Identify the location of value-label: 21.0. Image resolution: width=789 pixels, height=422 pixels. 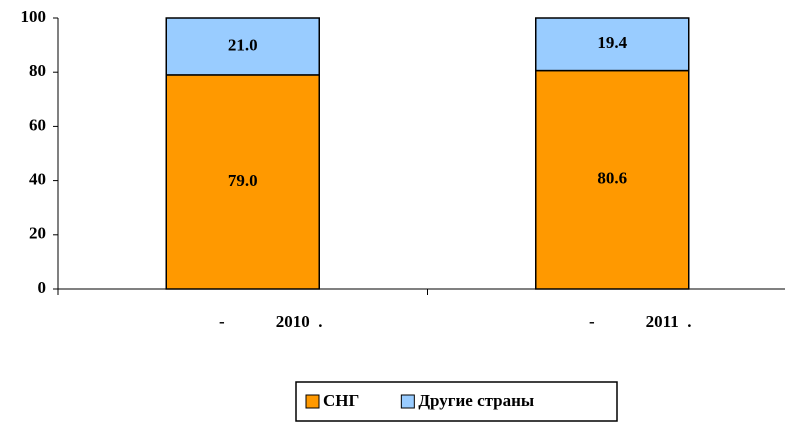
(243, 44).